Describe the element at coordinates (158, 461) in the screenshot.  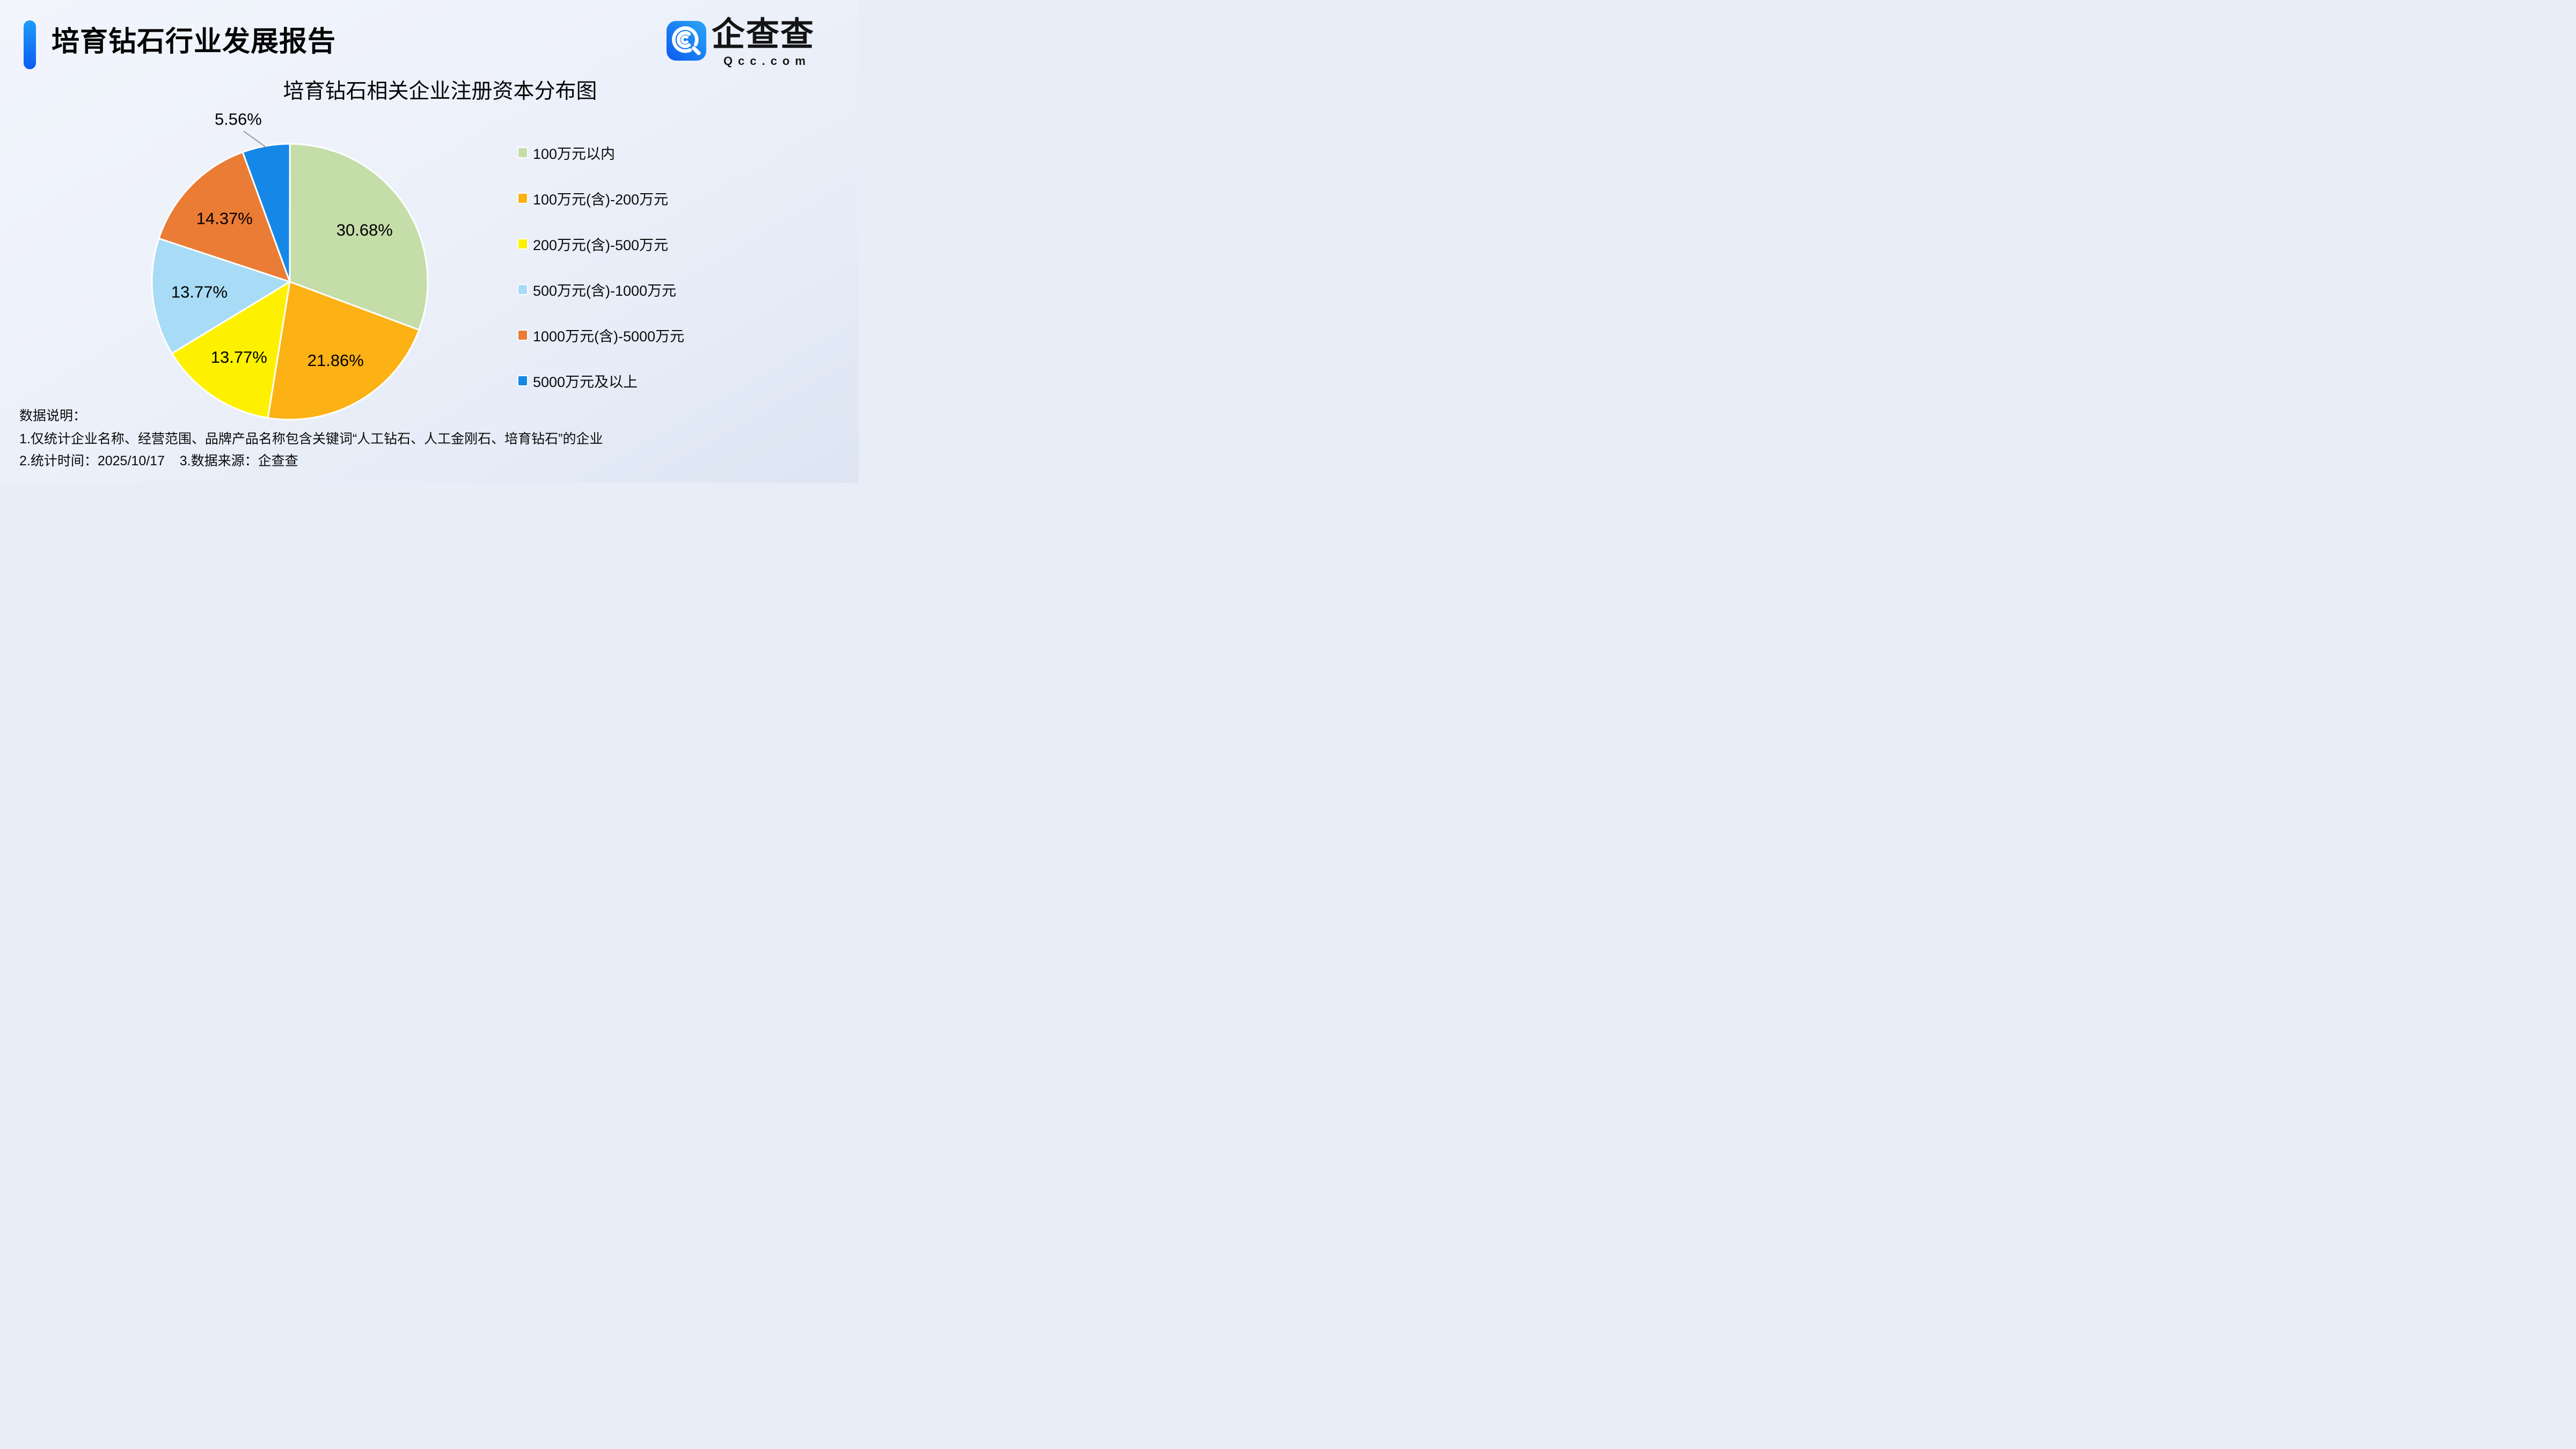
I see `footer-note-2: 2.统计时间：2025/10/17 3.数据来源：企查查` at that location.